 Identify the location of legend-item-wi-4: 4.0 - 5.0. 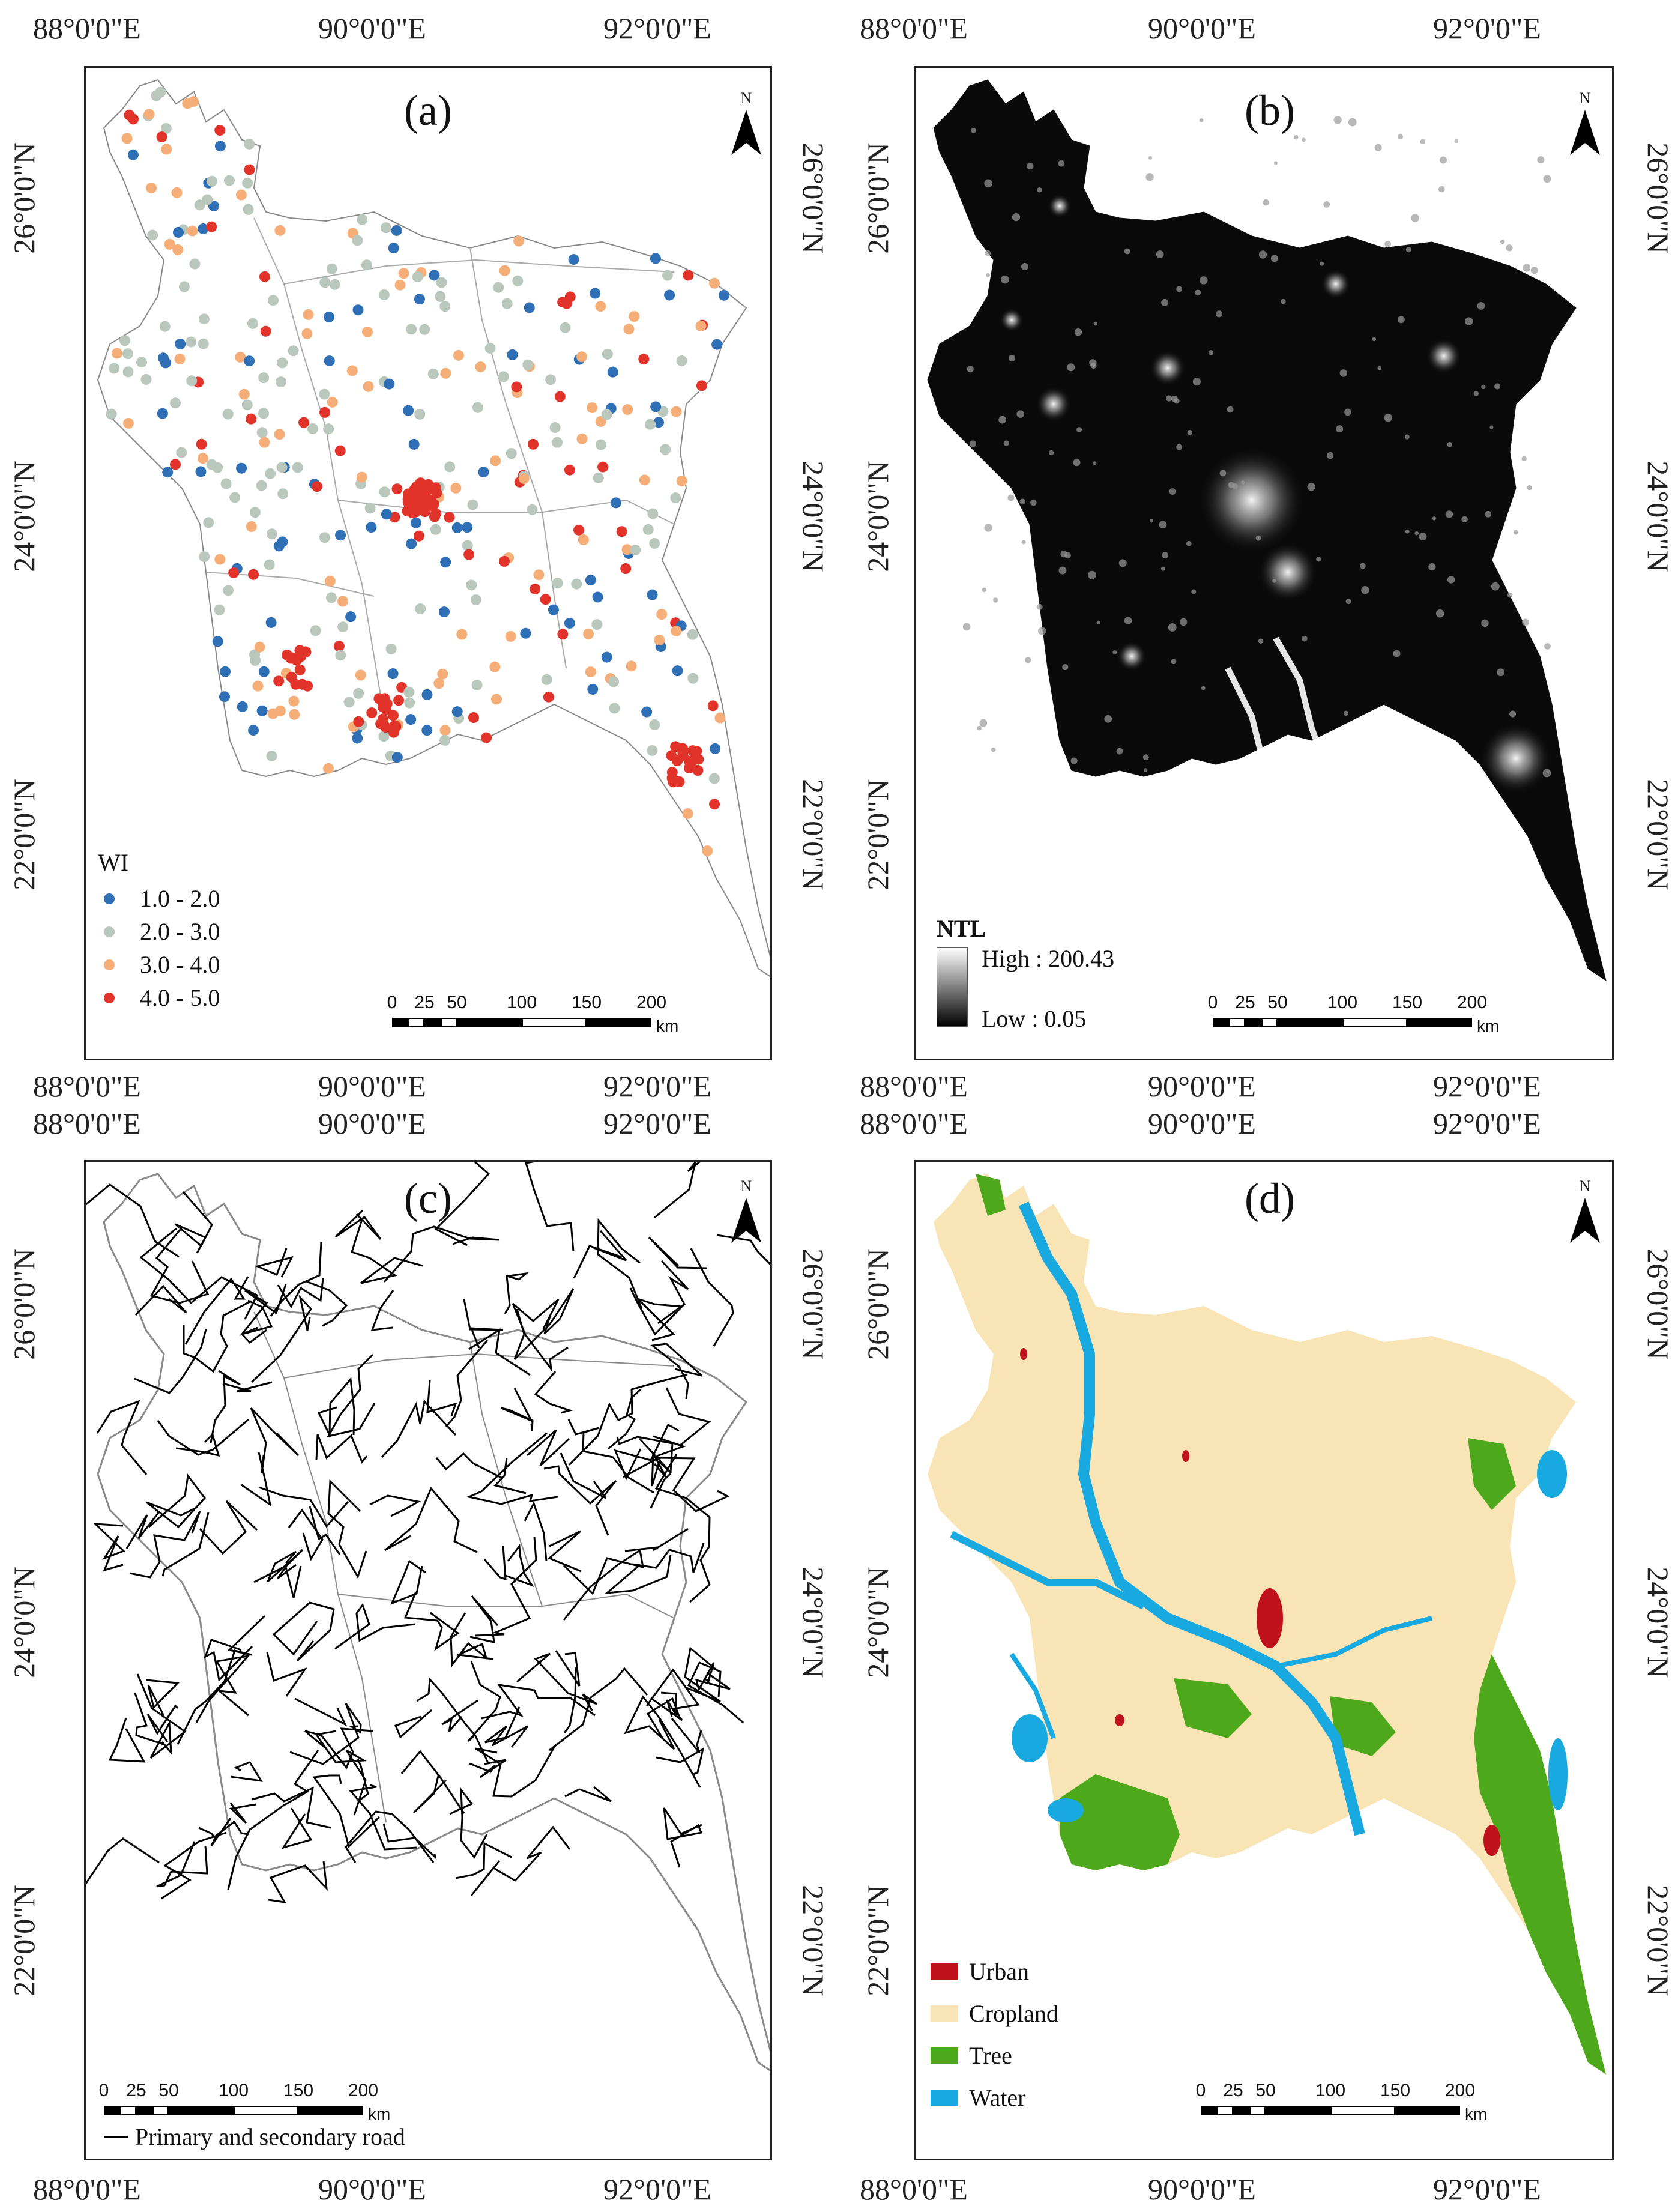
(162, 998).